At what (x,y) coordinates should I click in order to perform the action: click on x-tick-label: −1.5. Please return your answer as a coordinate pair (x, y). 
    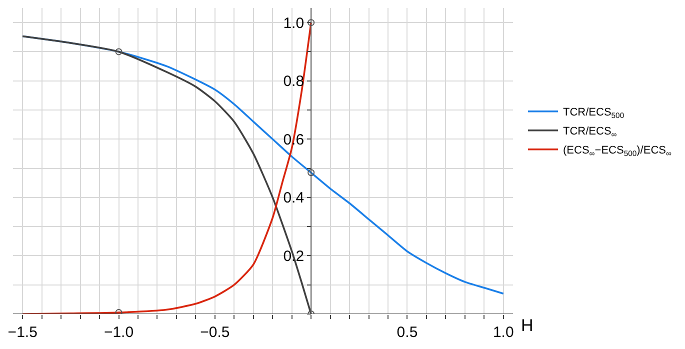
    Looking at the image, I should click on (23, 332).